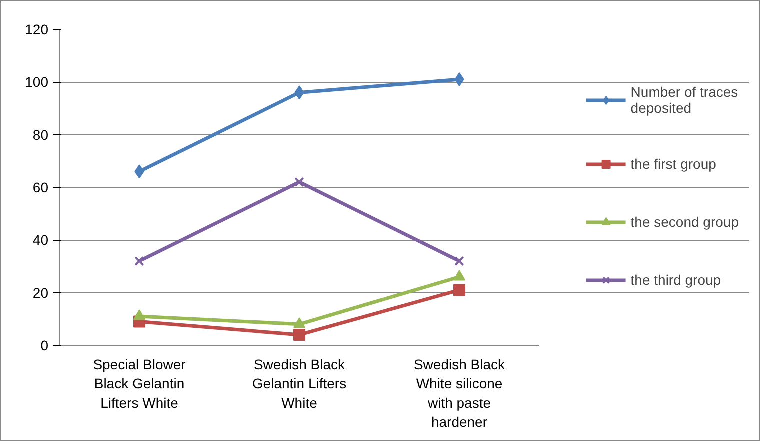  What do you see at coordinates (673, 164) in the screenshot?
I see `legend-label: the first group` at bounding box center [673, 164].